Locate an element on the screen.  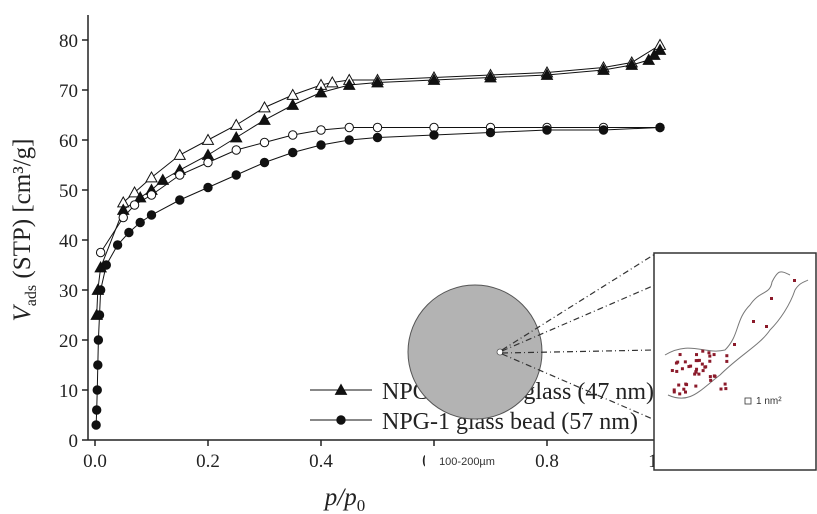
bead is located at coordinates (475, 352).